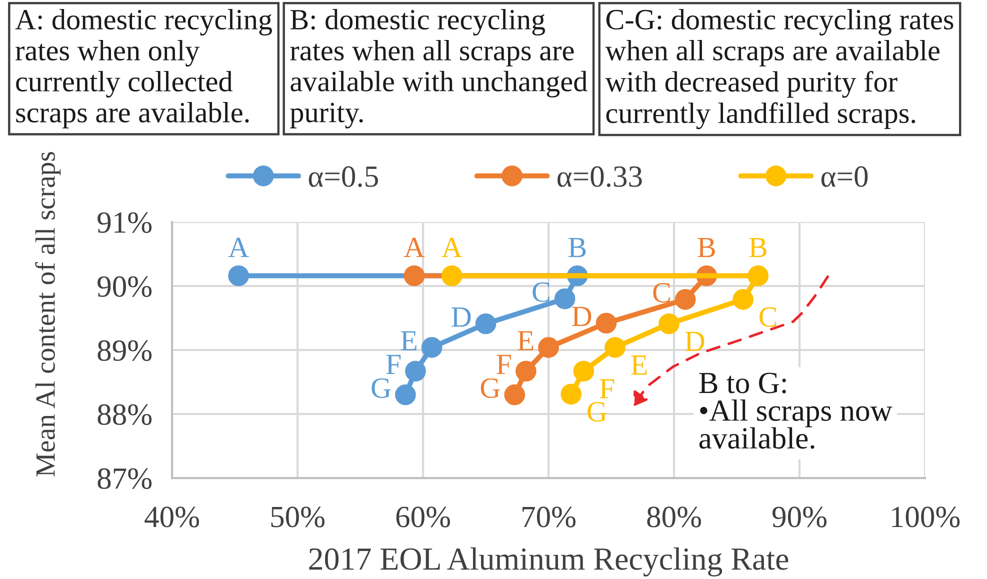 The image size is (987, 579). Describe the element at coordinates (125, 479) in the screenshot. I see `y-tick-label: 87%` at that location.